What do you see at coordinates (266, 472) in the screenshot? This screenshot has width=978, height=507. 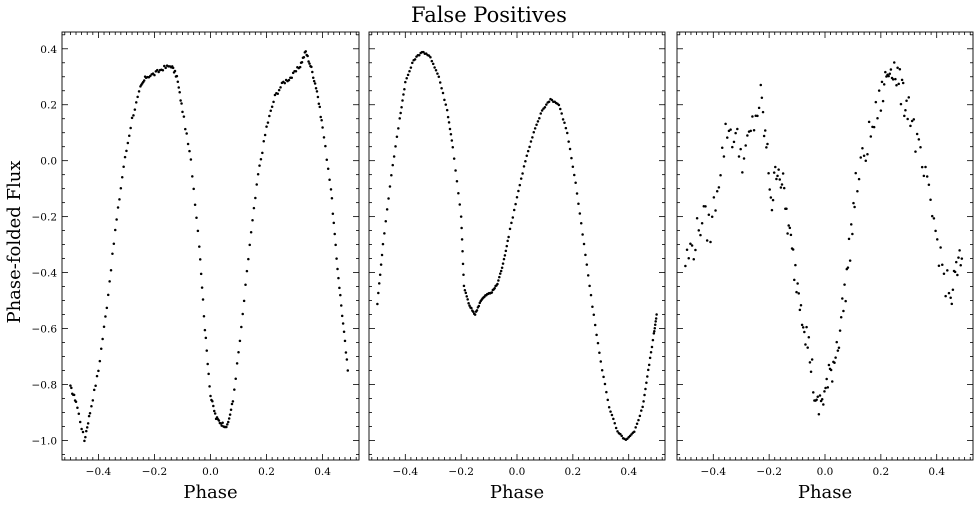 I see `x-tick-label: 0.2` at bounding box center [266, 472].